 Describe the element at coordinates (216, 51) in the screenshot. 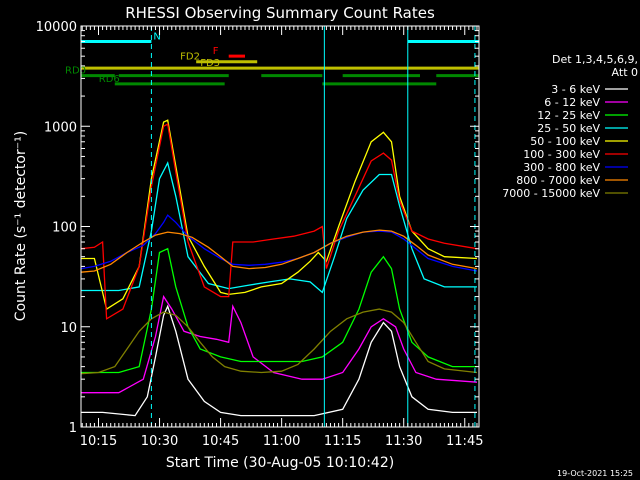

I see `segment-label-f: F` at that location.